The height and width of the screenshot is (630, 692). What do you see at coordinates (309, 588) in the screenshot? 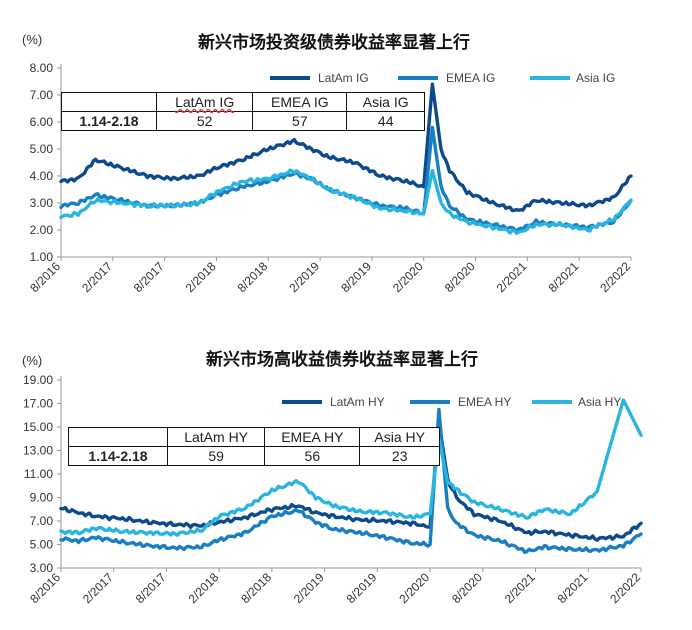
I see `hy-x-tick-label: 2/2019` at bounding box center [309, 588].